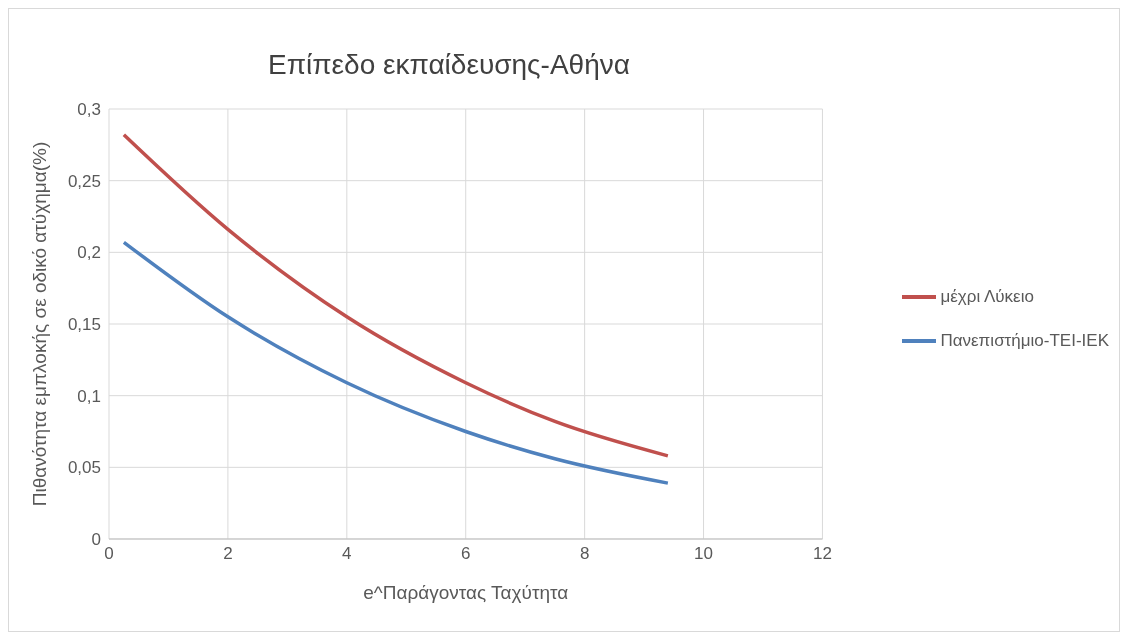  What do you see at coordinates (1024, 341) in the screenshot?
I see `legend-label: Πανεπιστήμιο-ΤΕΙ-ΙΕΚ` at bounding box center [1024, 341].